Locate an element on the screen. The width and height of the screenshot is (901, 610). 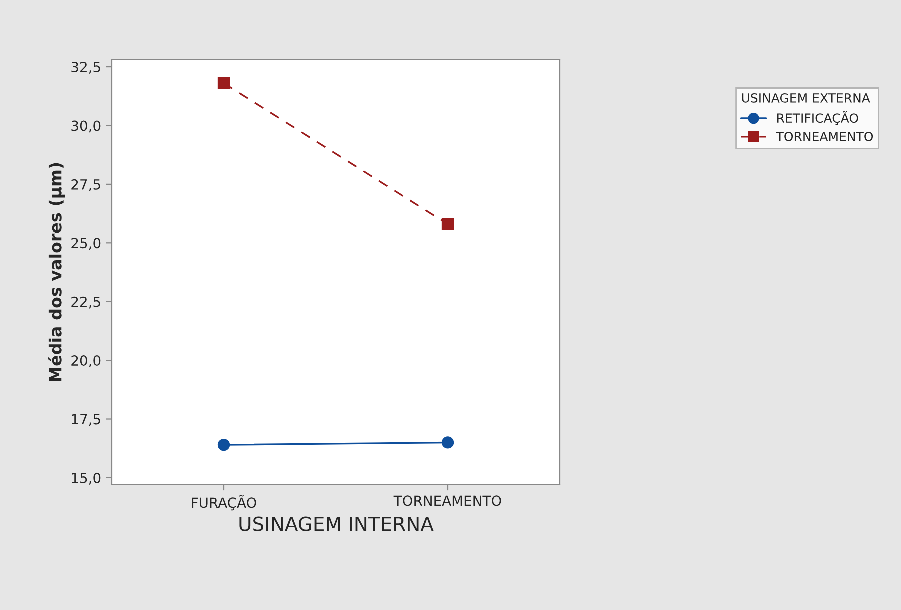
y-tick-label: 27,5 is located at coordinates (86, 185).